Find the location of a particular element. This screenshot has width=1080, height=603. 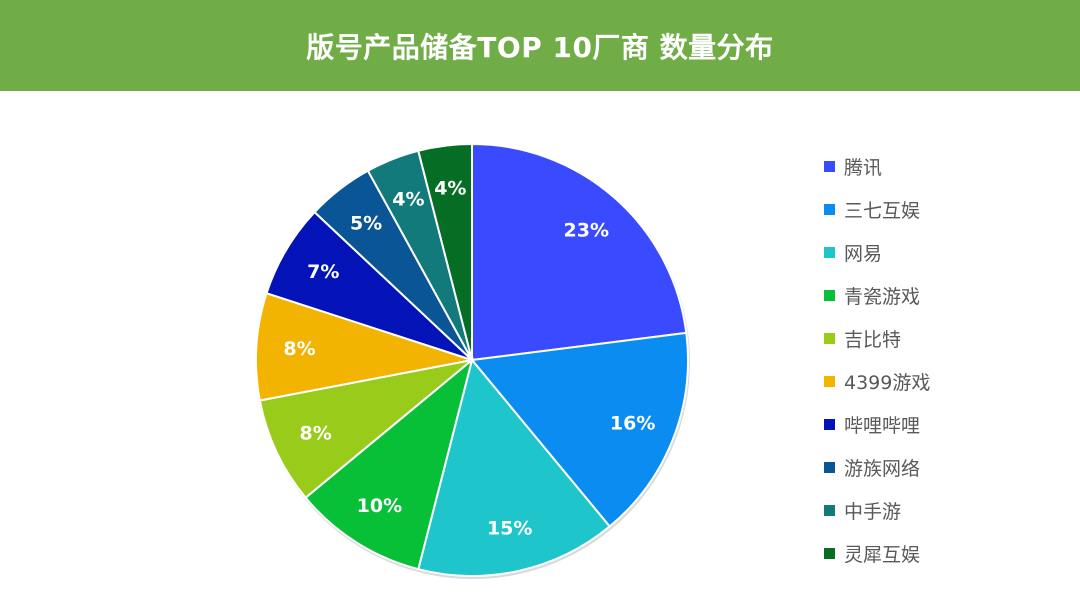

legend-label: 腾讯 is located at coordinates (863, 168).